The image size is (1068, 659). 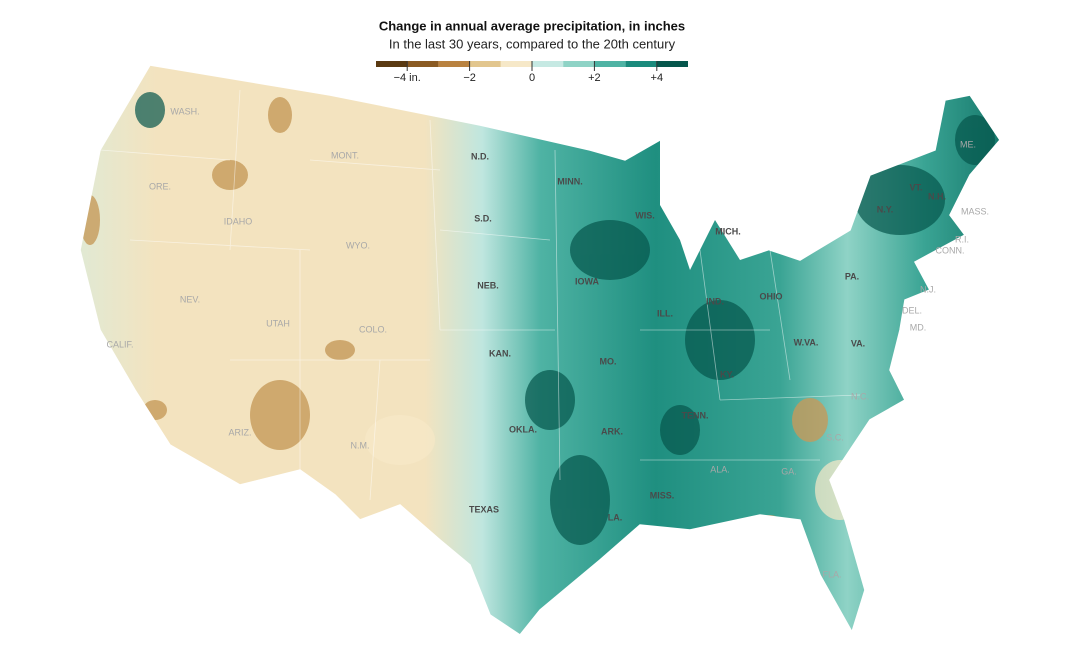 I want to click on state-label: GA., so click(x=789, y=471).